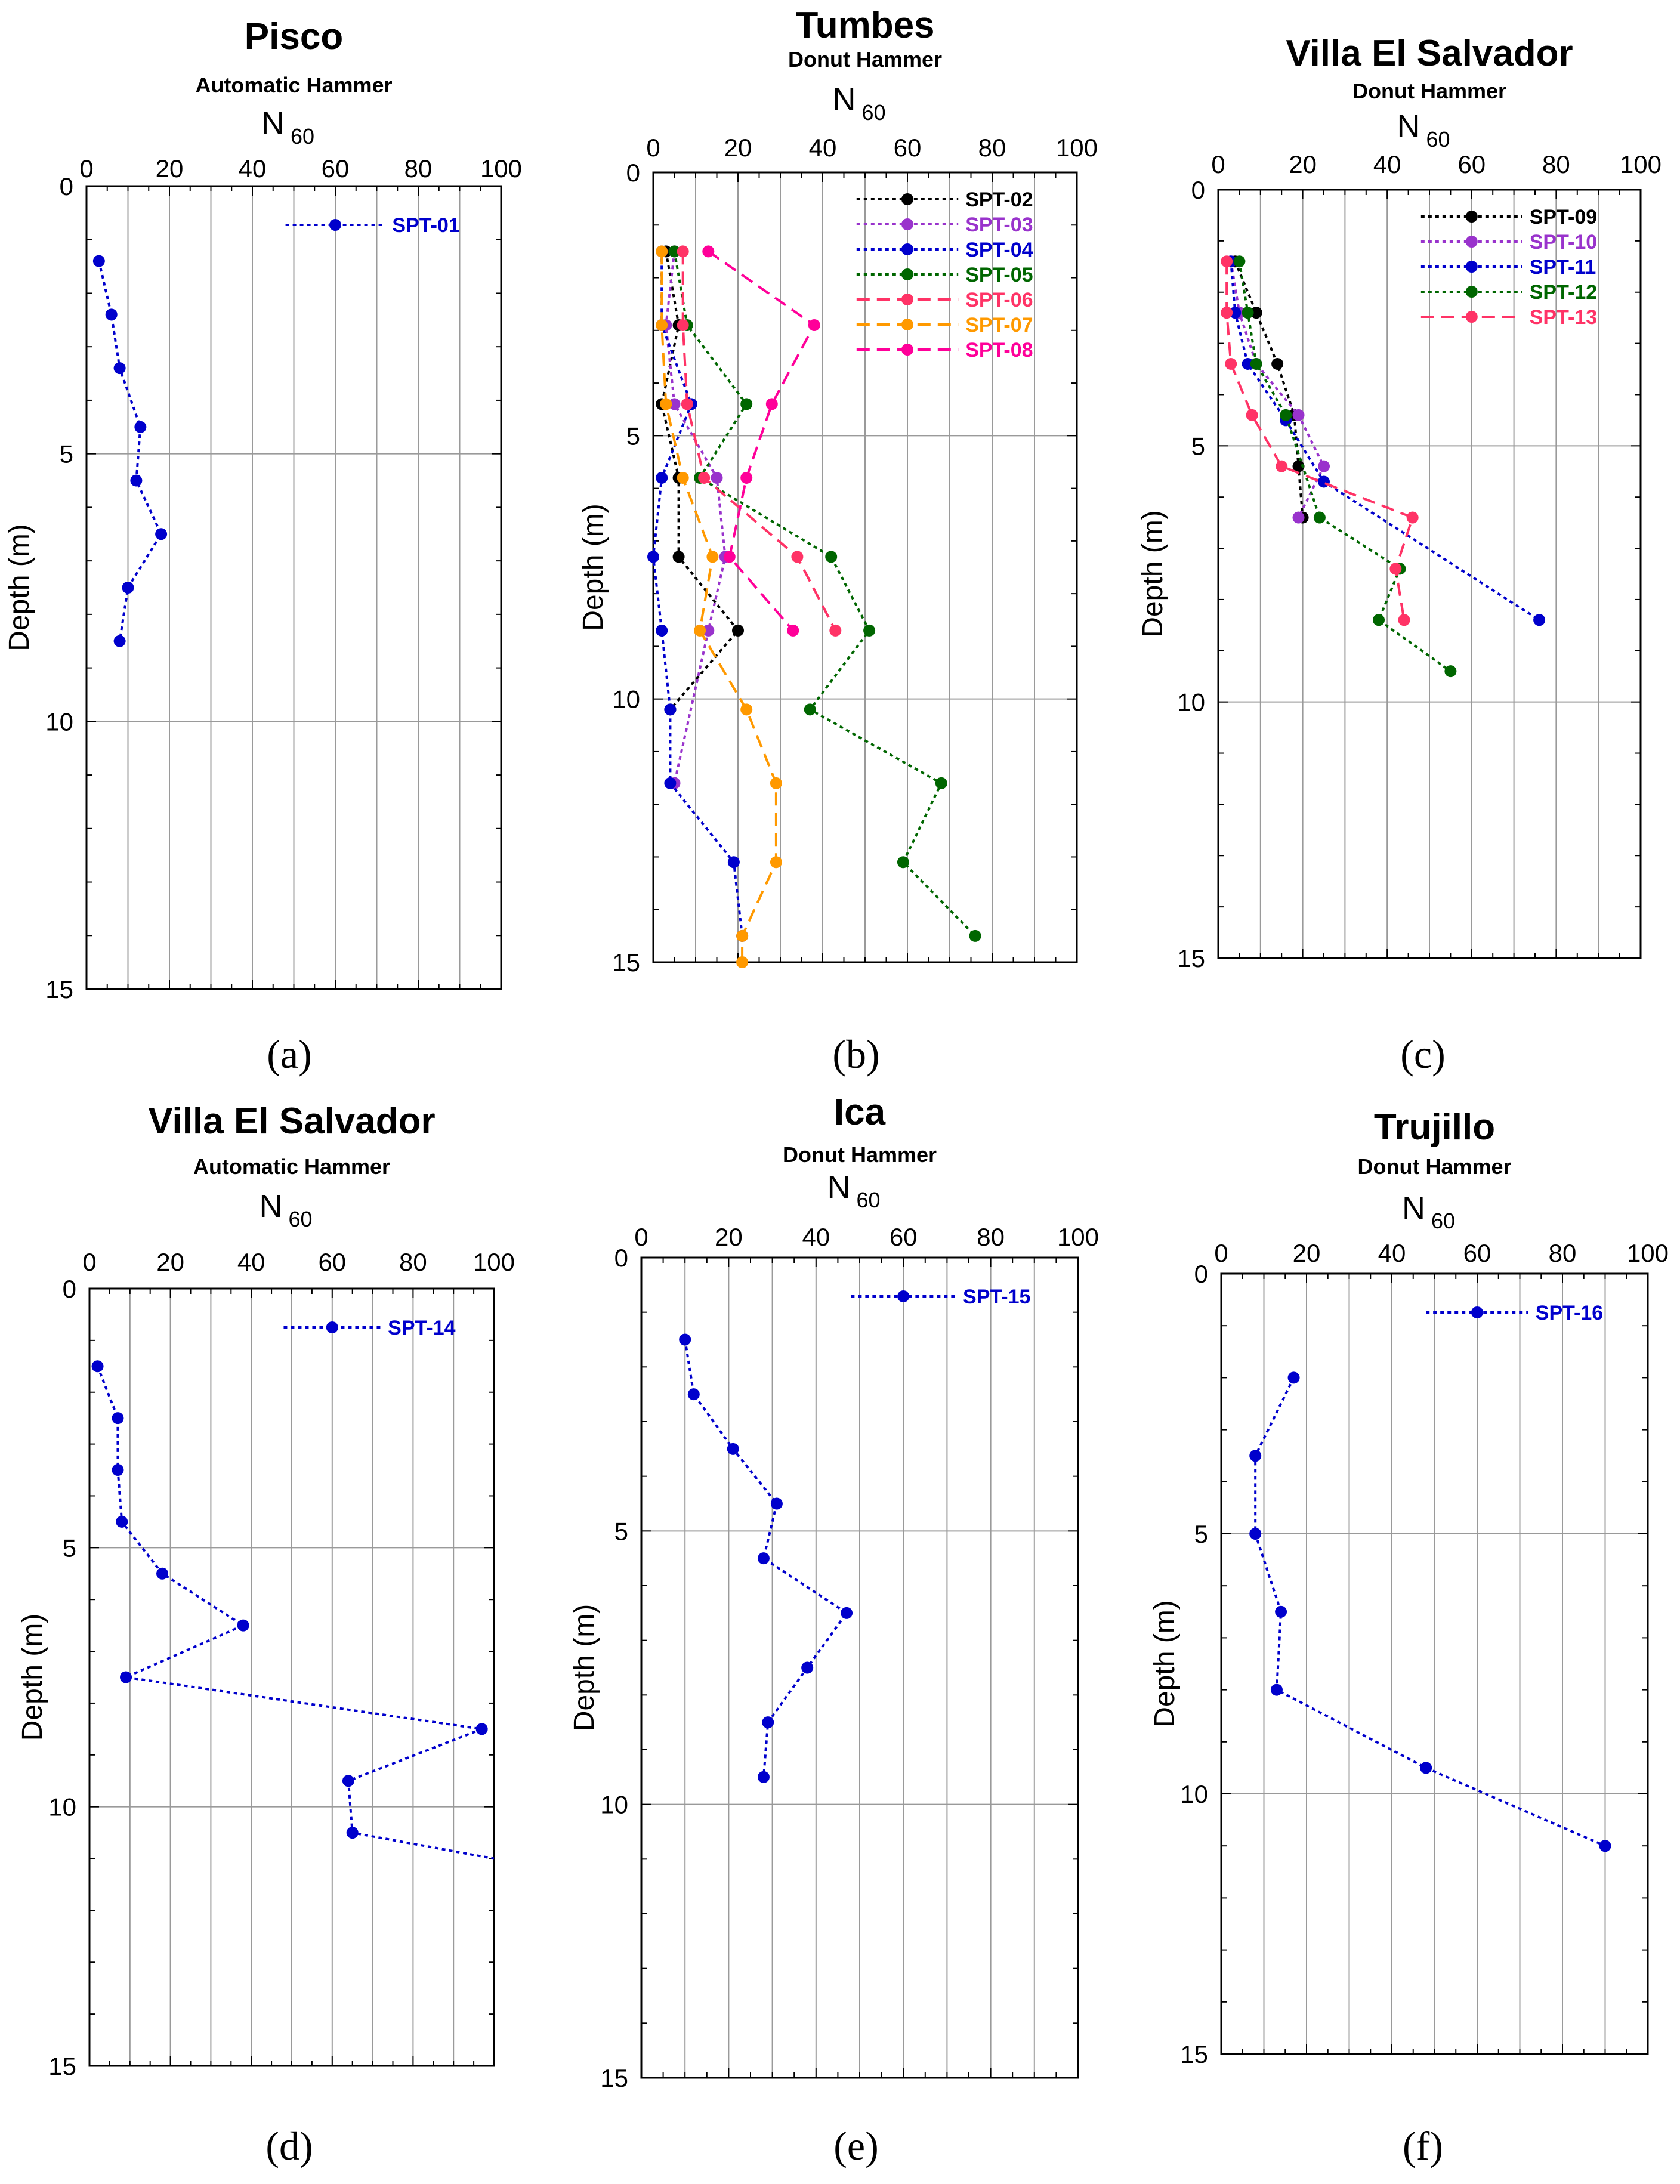  I want to click on x-tick-label: 80, so click(1556, 164).